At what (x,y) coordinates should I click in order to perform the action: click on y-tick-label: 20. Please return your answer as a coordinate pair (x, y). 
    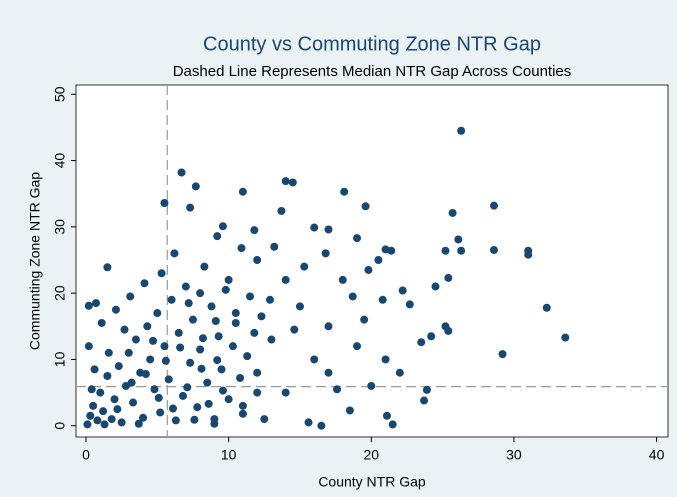
    Looking at the image, I should click on (60, 293).